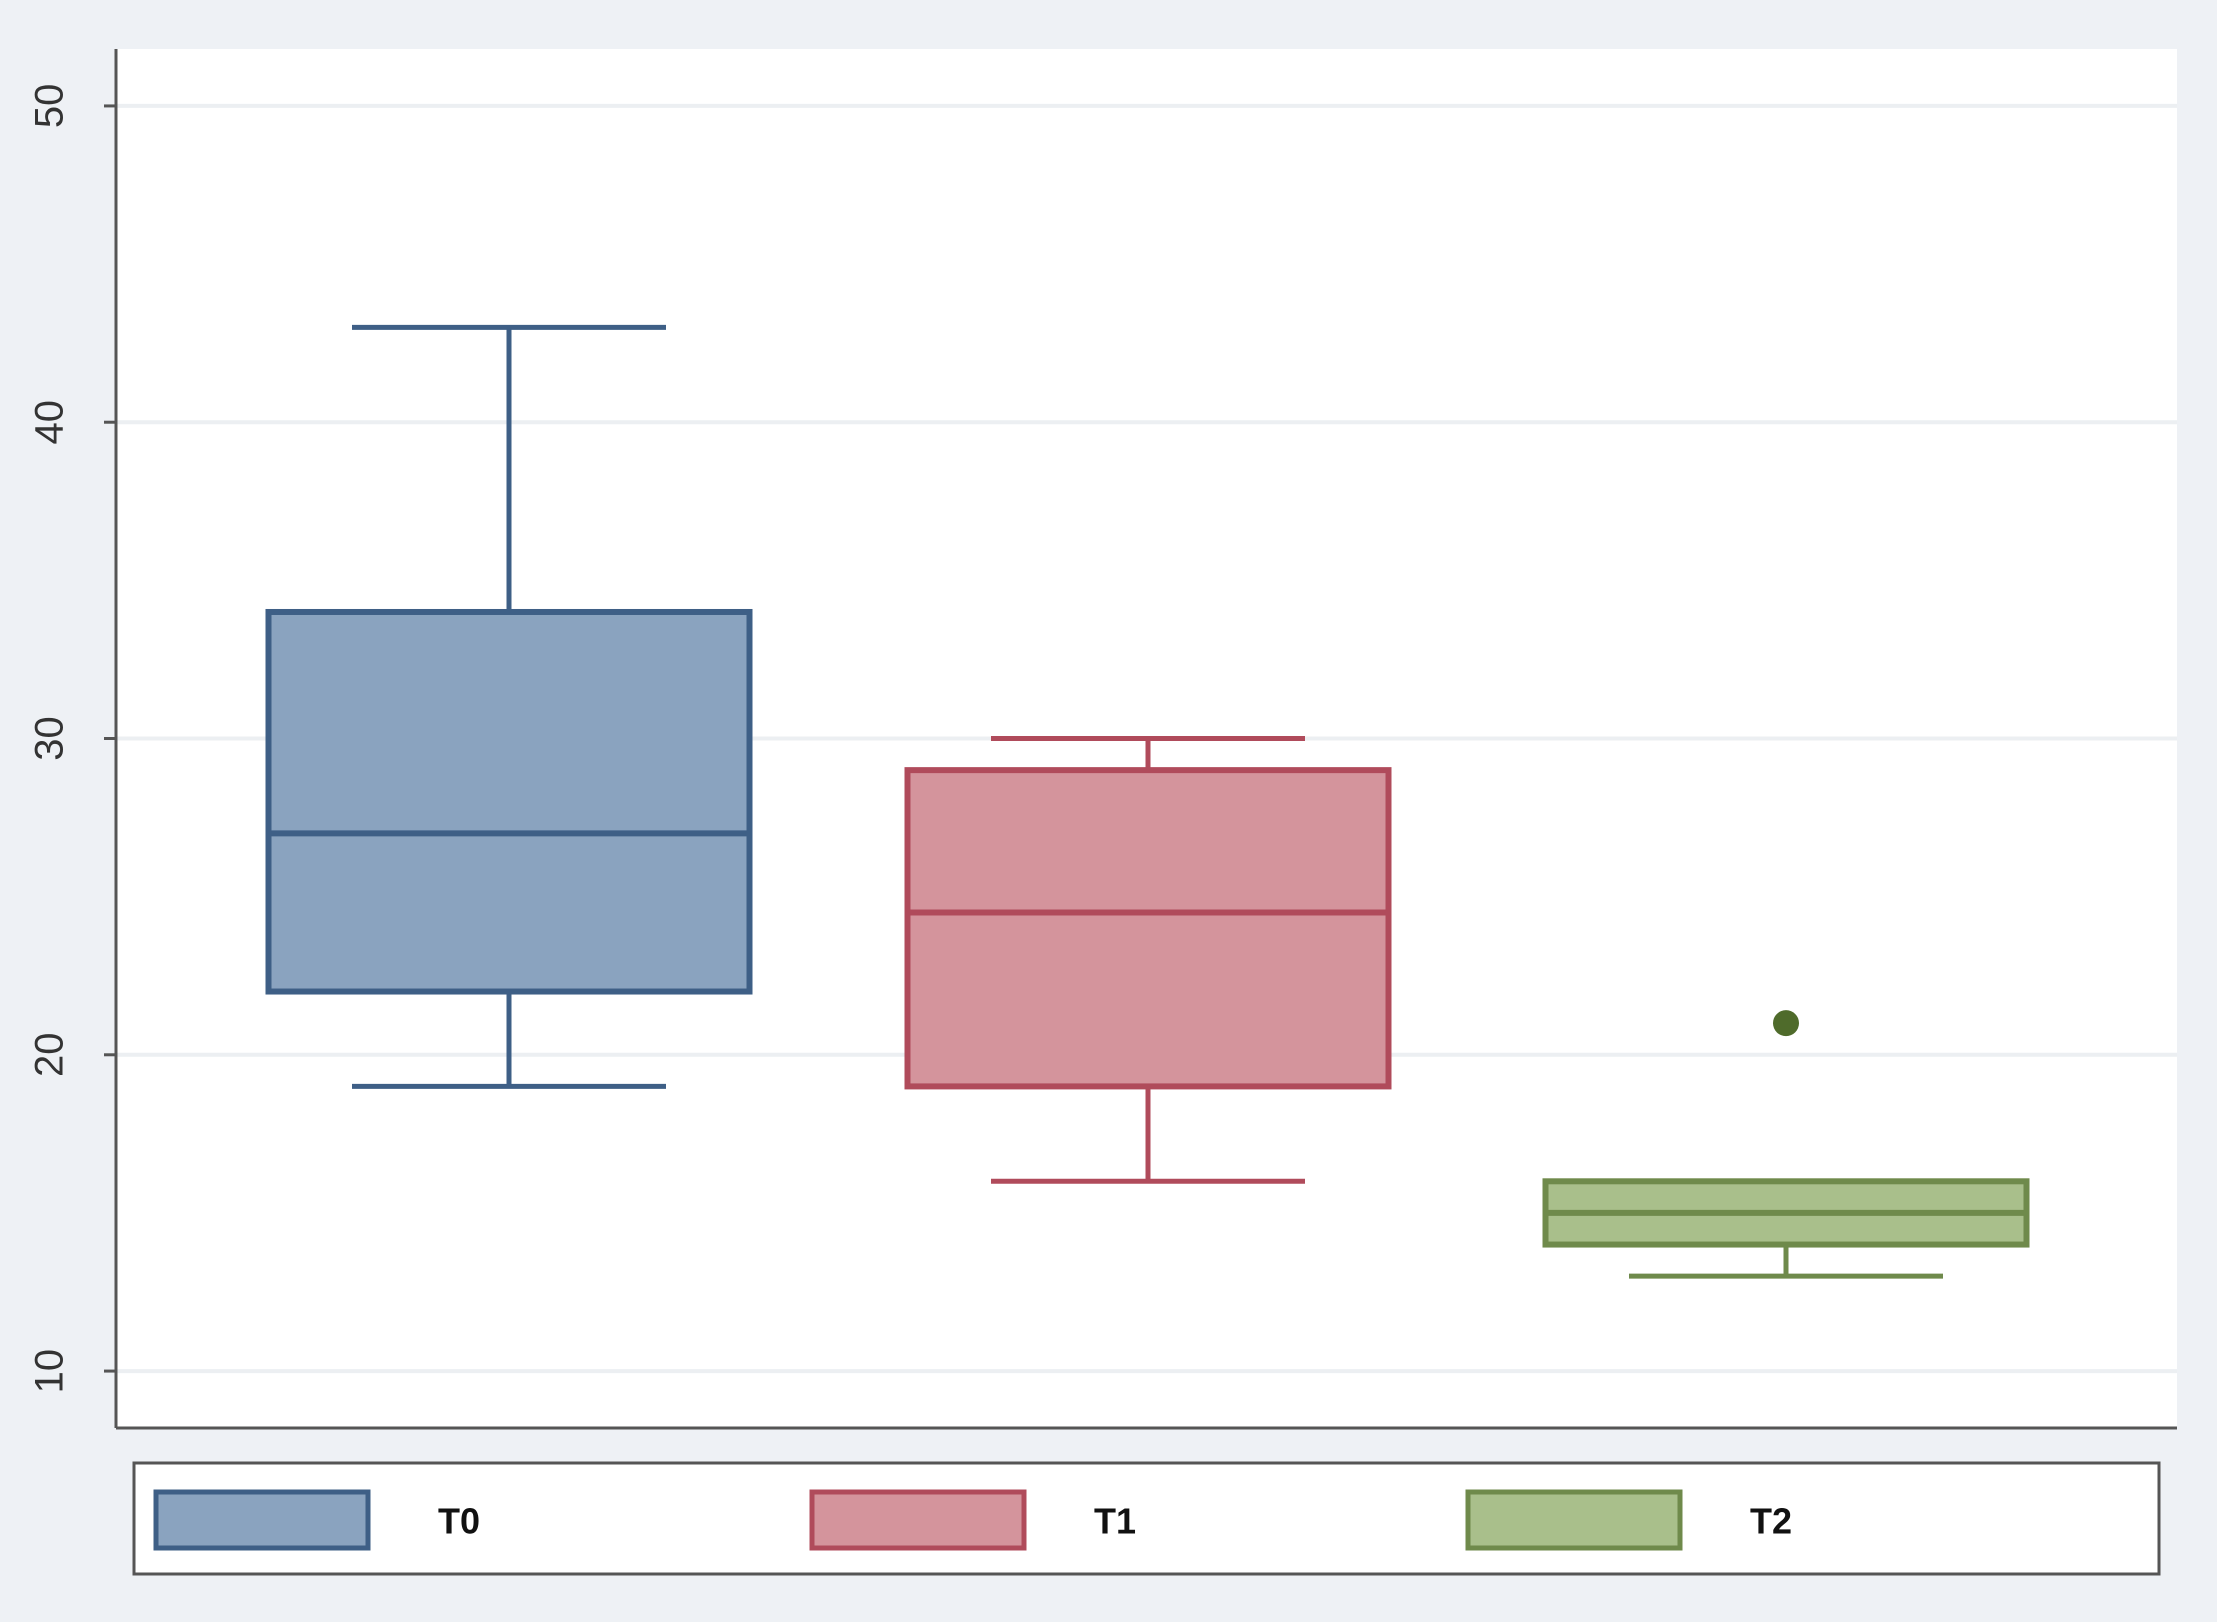 This screenshot has height=1622, width=2217. What do you see at coordinates (50, 738) in the screenshot?
I see `y-tick-label: 30` at bounding box center [50, 738].